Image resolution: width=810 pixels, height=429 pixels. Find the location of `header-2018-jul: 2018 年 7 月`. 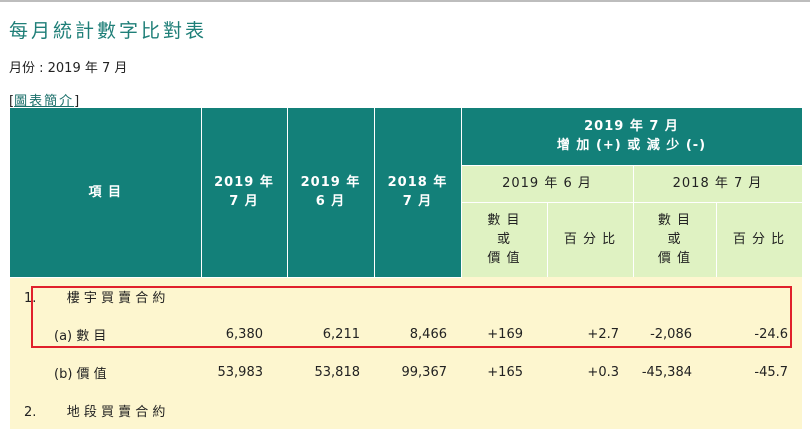

header-2018-jul: 2018 年 7 月 is located at coordinates (418, 193).